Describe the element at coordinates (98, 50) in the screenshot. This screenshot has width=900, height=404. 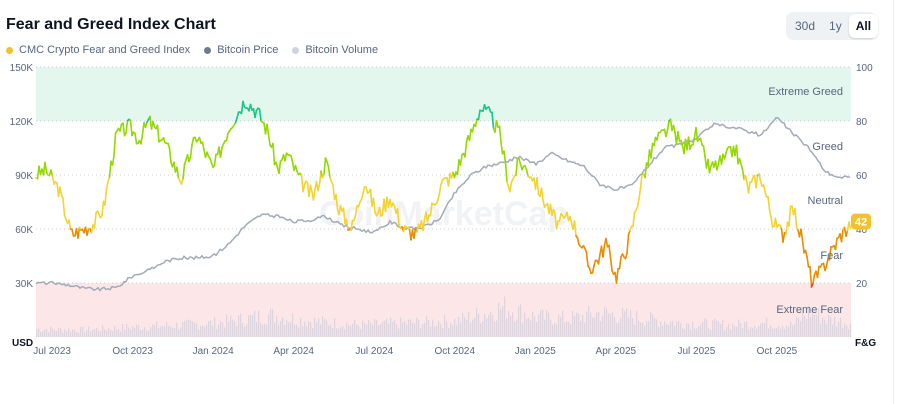
I see `legend-fear-greed: CMC Crypto Fear and Greed Index` at that location.